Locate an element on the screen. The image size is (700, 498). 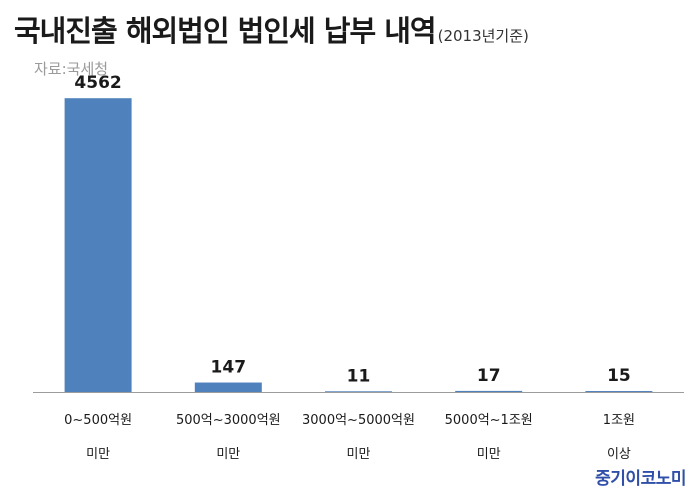
data-label-2: 147 is located at coordinates (229, 368).